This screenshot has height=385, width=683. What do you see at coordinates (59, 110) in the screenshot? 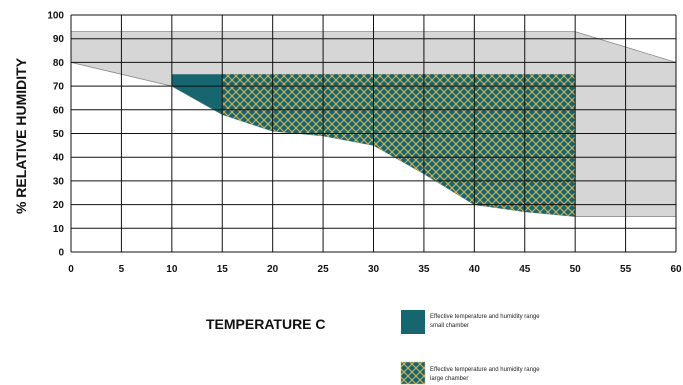
I see `y-tick-label: 60` at bounding box center [59, 110].